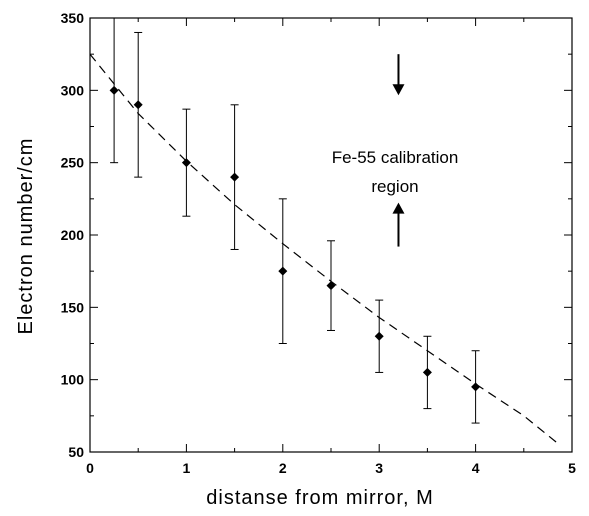 This screenshot has width=589, height=516. What do you see at coordinates (395, 157) in the screenshot?
I see `annotation-line1: Fe-55 calibration` at bounding box center [395, 157].